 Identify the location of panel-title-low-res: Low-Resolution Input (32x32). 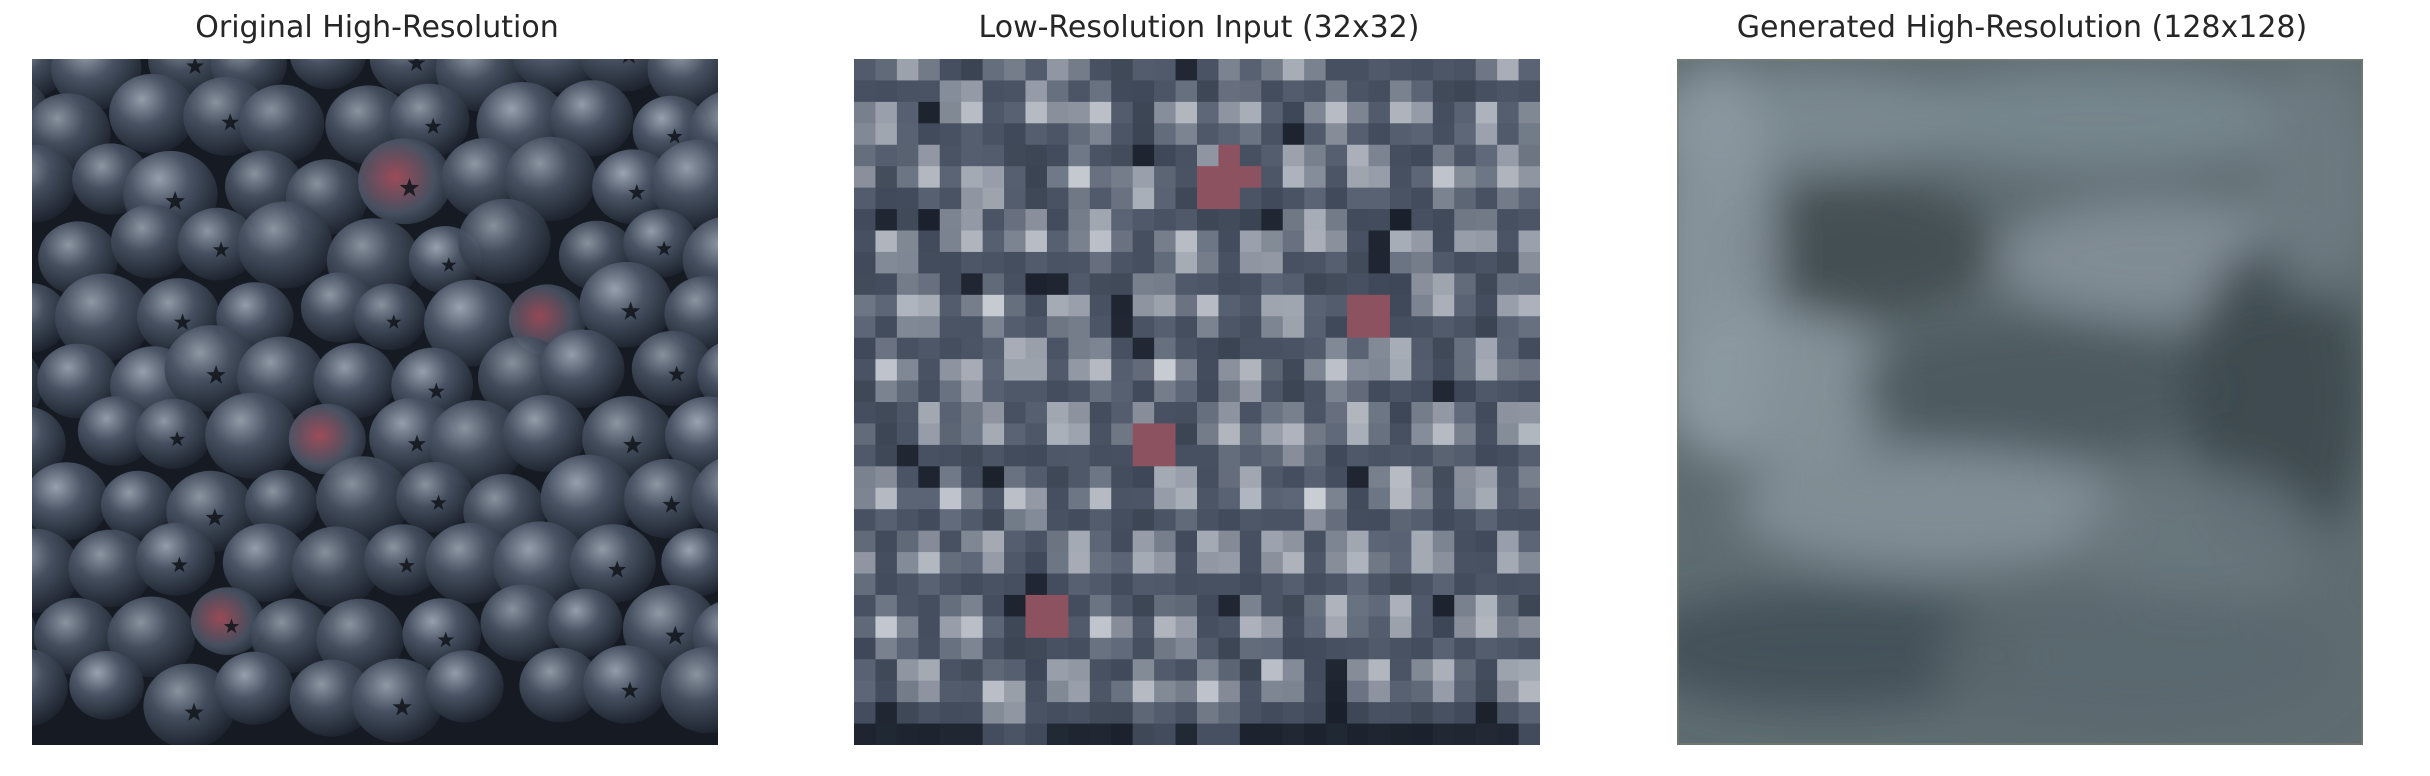
(1199, 27).